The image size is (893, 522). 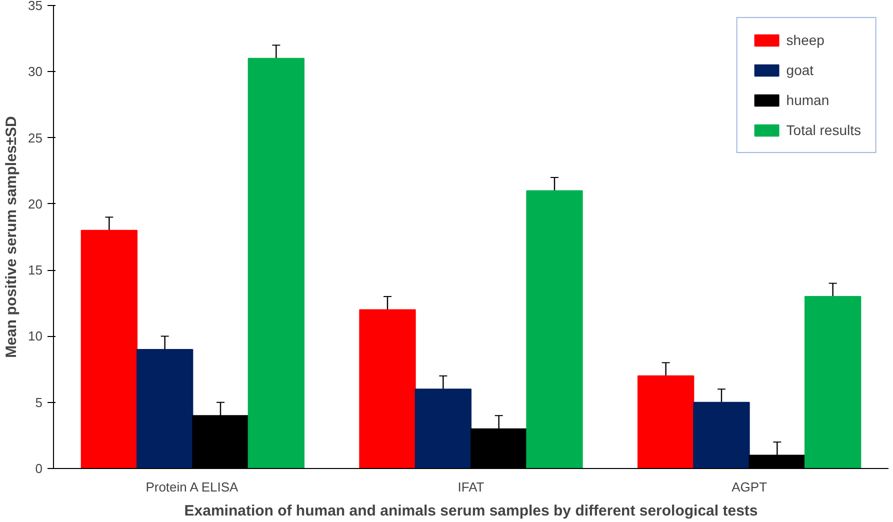 I want to click on y-axis-title: Mean positive serum samples±SD, so click(x=11, y=237).